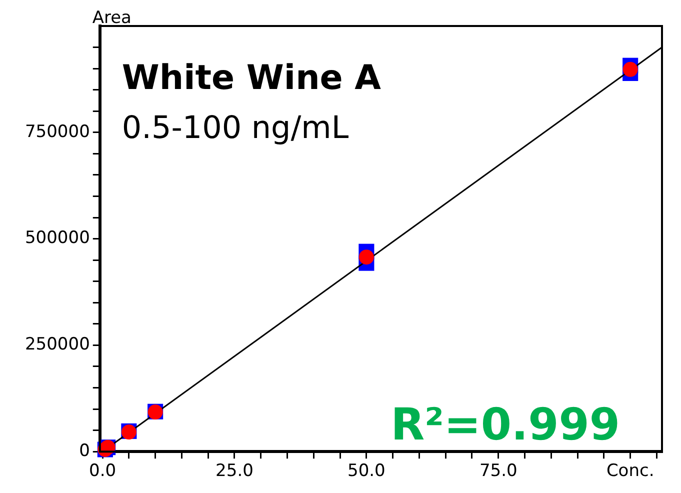 This screenshot has width=681, height=493. What do you see at coordinates (102, 471) in the screenshot?
I see `text: 0.0` at bounding box center [102, 471].